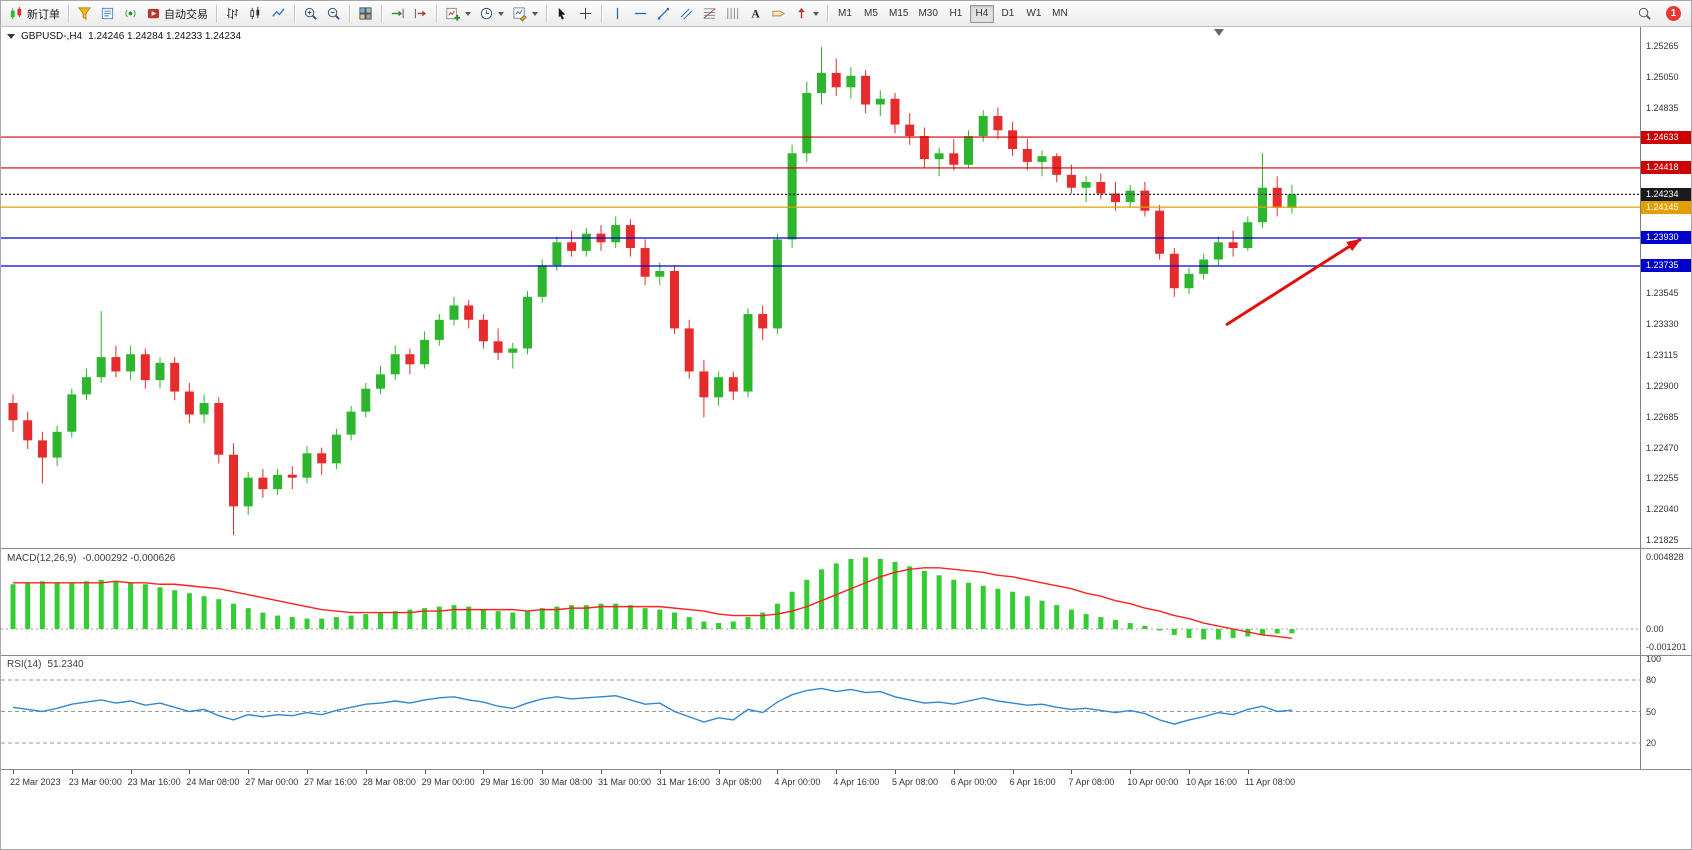 Image resolution: width=1692 pixels, height=850 pixels. Describe the element at coordinates (520, 14) in the screenshot. I see `template-icon` at that location.